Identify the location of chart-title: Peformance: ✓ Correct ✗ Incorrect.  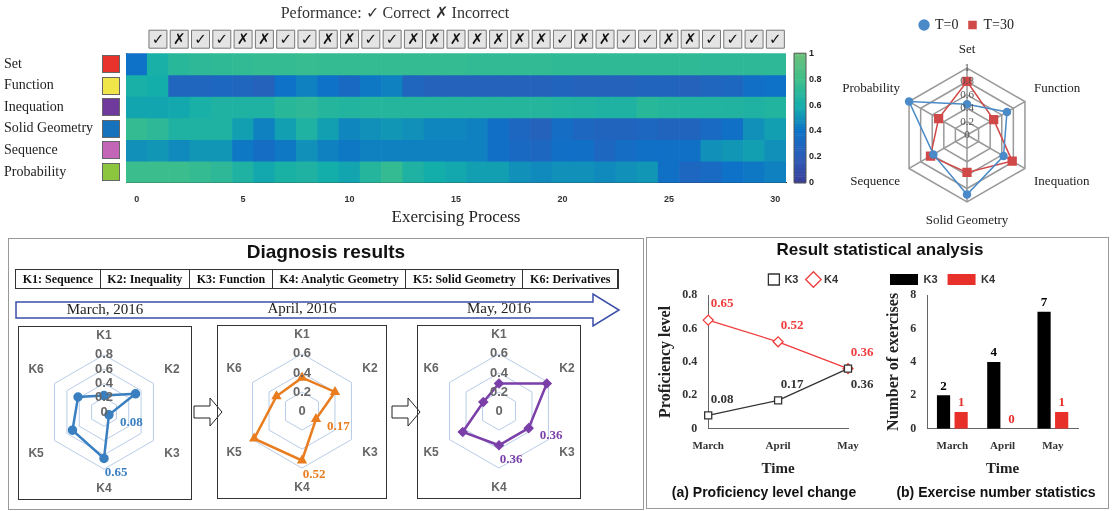
(395, 12).